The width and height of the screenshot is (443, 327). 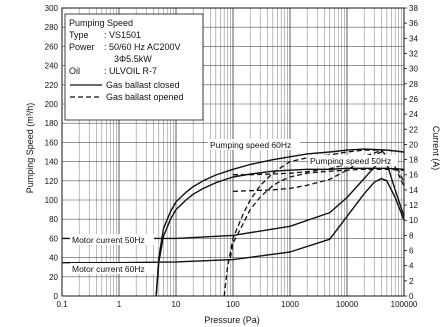 What do you see at coordinates (52, 104) in the screenshot?
I see `y-tick-label: 200` at bounding box center [52, 104].